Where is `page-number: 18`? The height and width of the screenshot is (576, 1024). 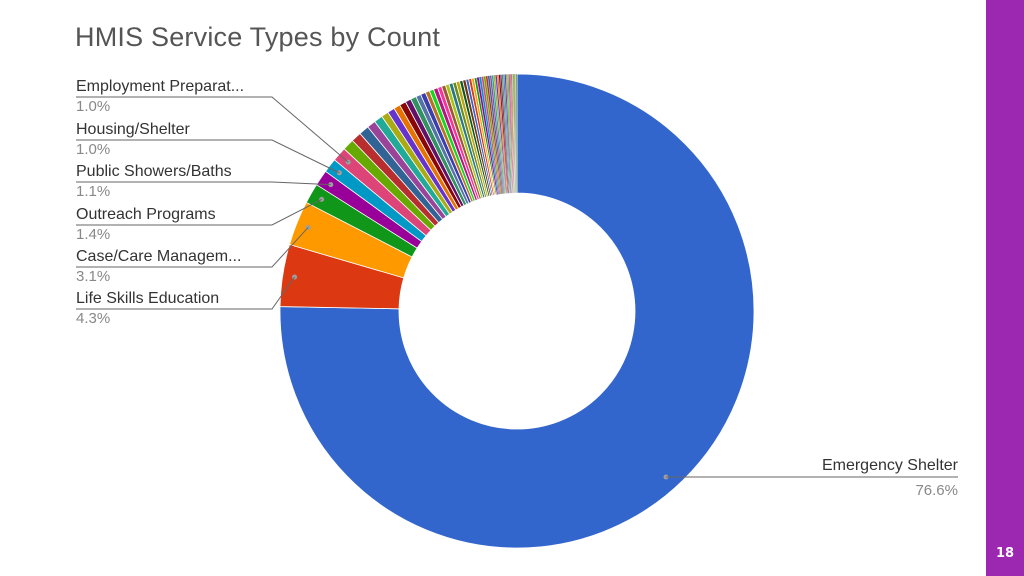 page-number: 18 is located at coordinates (1005, 553).